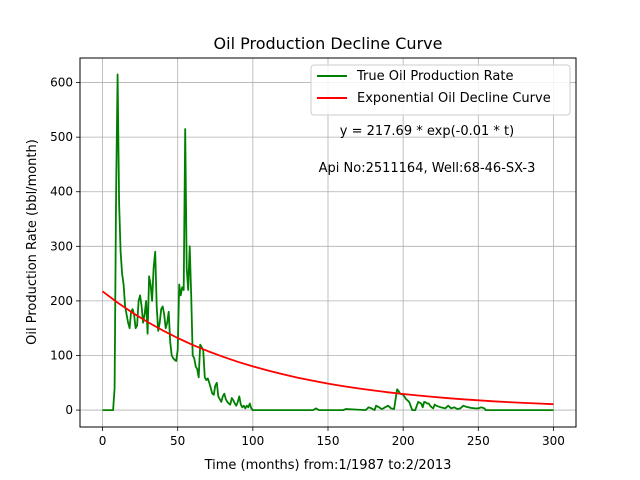 This screenshot has width=640, height=480. Describe the element at coordinates (61, 192) in the screenshot. I see `y-tick-label: 400` at that location.